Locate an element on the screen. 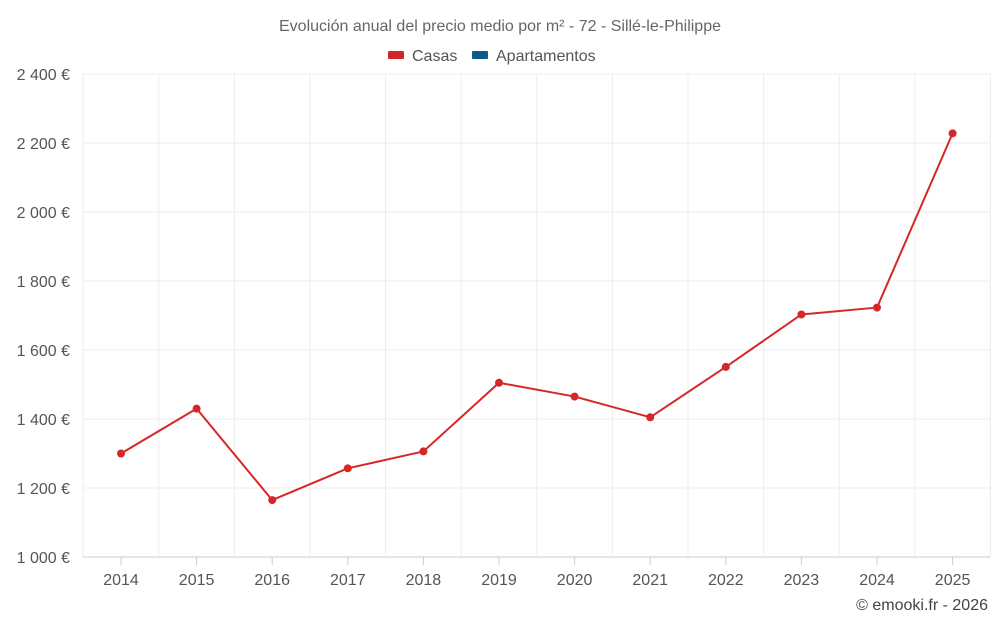 This screenshot has height=625, width=1000. legend-item-casas: Casas is located at coordinates (422, 56).